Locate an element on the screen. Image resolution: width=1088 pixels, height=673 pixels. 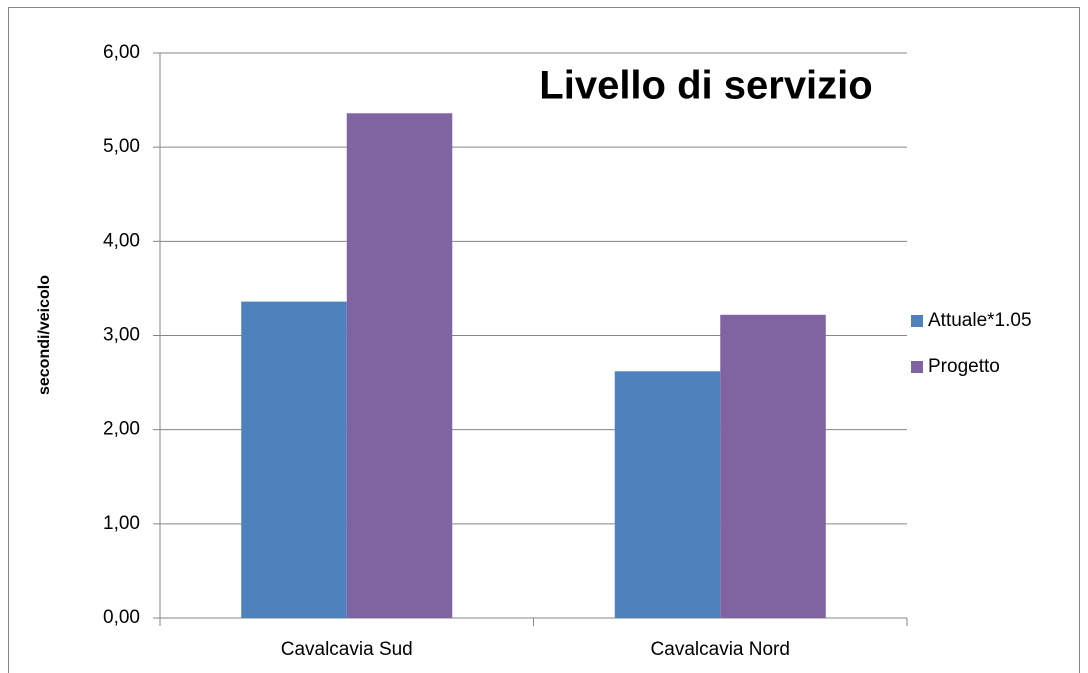
y-tick-label: 6,00 is located at coordinates (121, 52).